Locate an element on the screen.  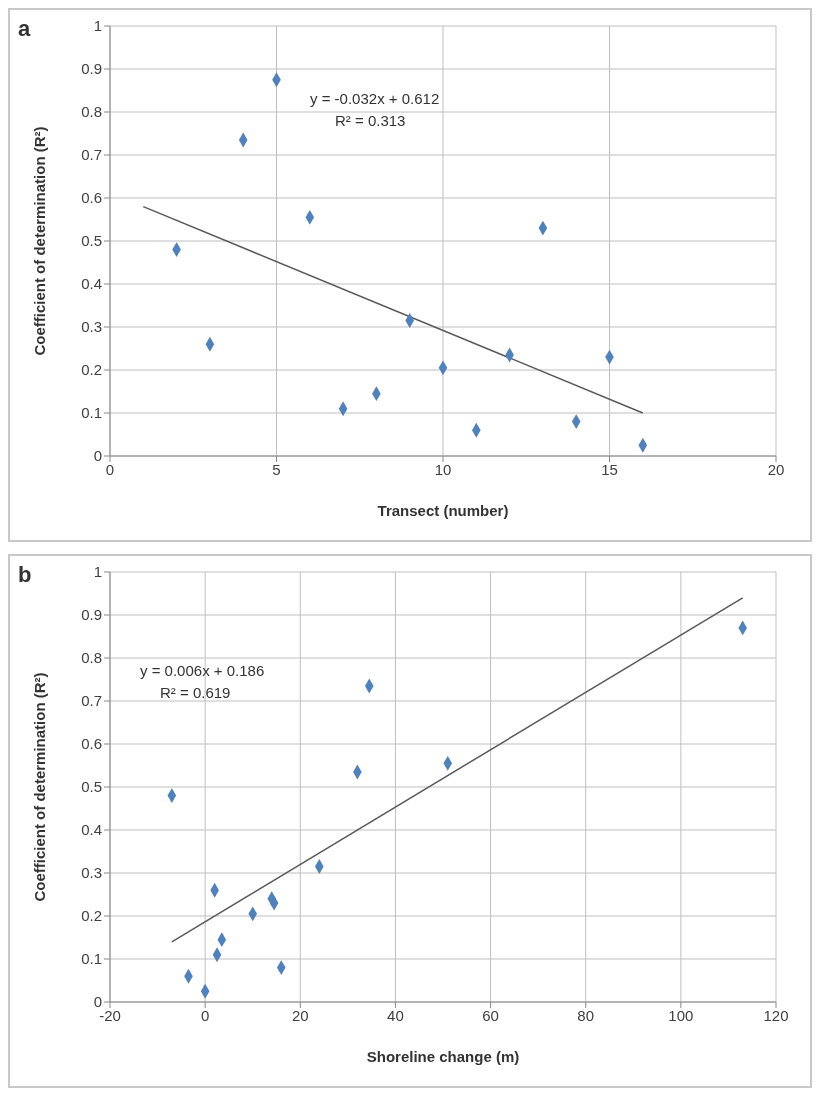
x-axis-title: Shoreline change (m) is located at coordinates (443, 1056).